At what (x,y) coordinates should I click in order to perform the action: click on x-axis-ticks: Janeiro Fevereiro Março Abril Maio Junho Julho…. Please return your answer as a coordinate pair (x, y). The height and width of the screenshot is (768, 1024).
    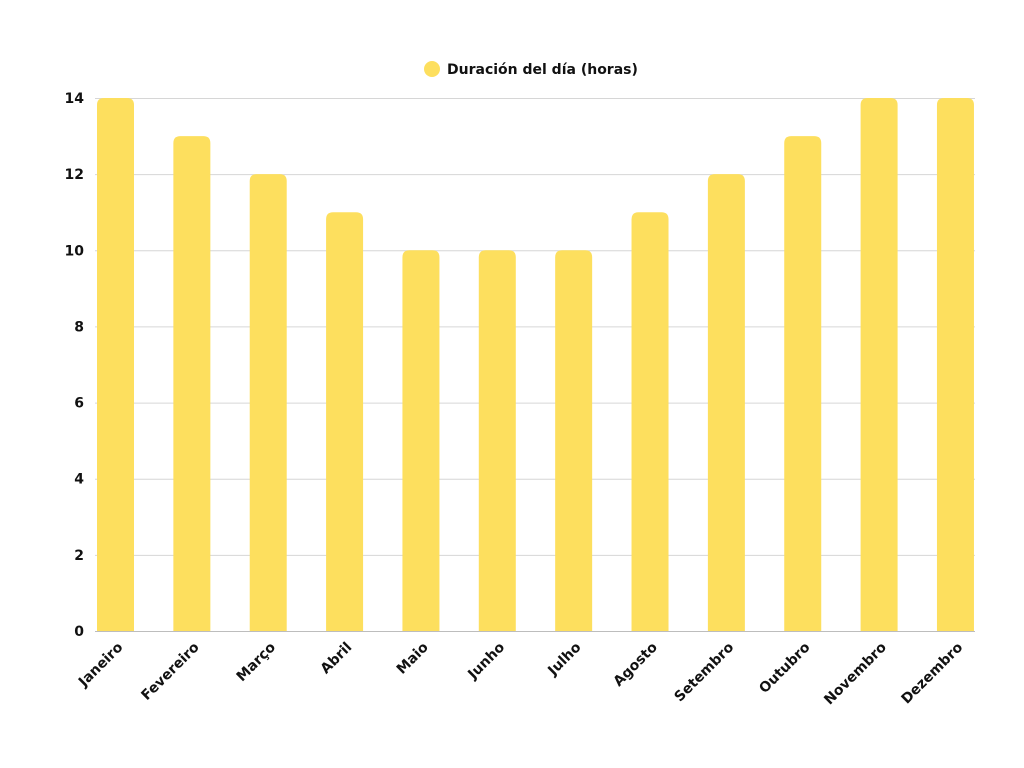
    Looking at the image, I should click on (520, 673).